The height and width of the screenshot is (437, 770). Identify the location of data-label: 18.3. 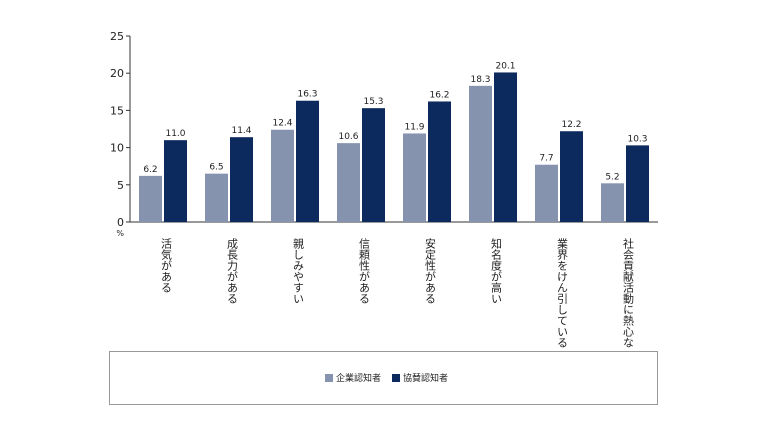
(480, 80).